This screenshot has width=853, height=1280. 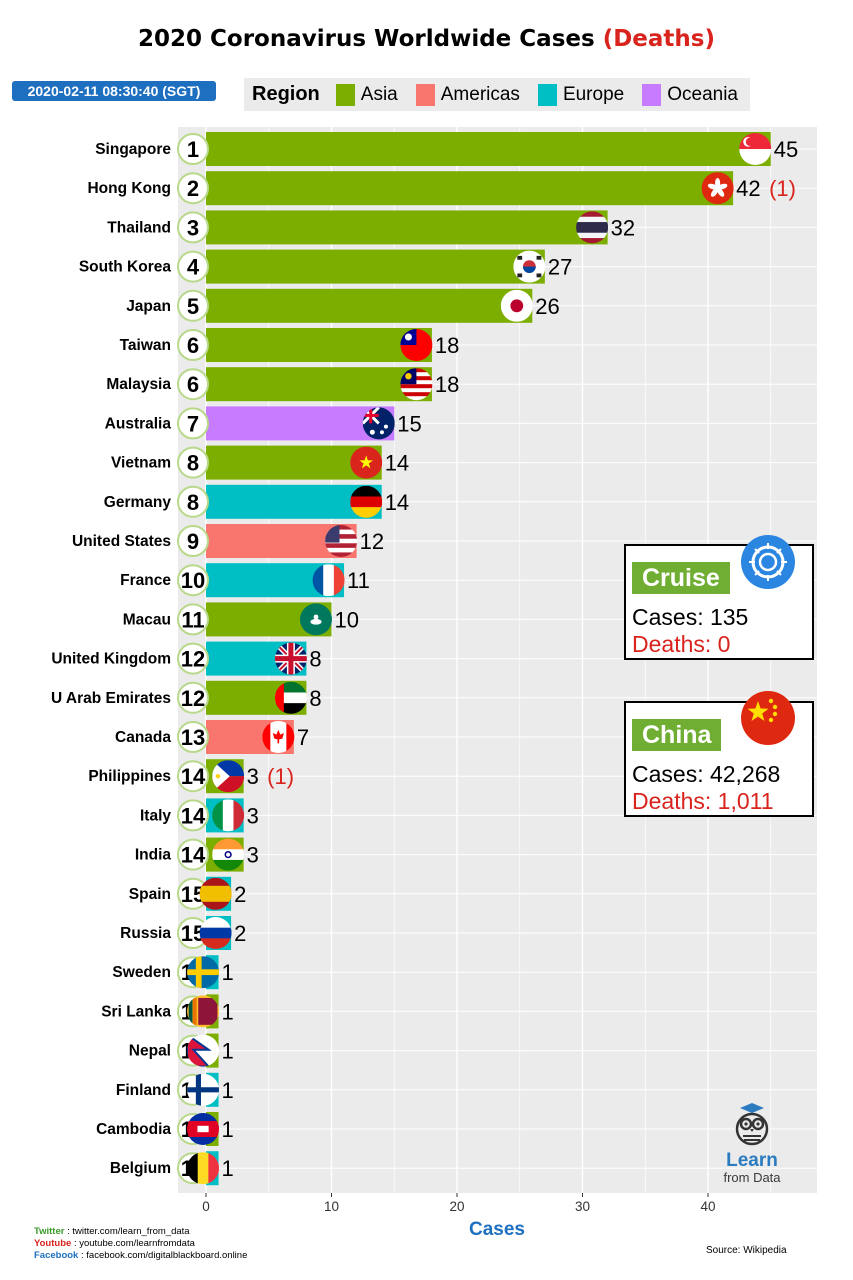 What do you see at coordinates (547, 94) in the screenshot?
I see `legend-key-europe` at bounding box center [547, 94].